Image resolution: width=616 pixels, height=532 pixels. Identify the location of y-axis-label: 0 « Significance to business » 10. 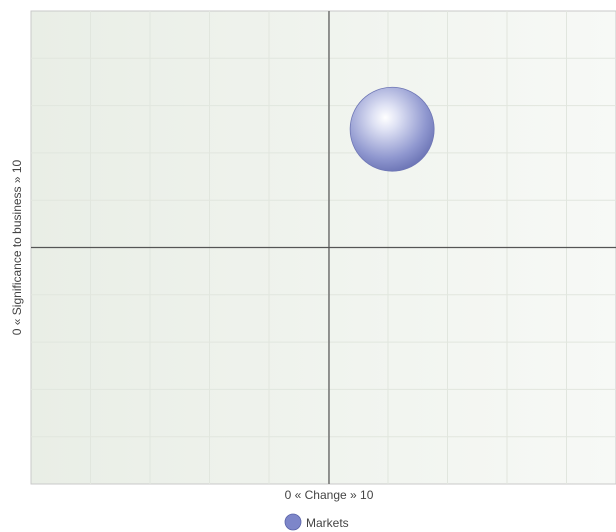
(17, 247).